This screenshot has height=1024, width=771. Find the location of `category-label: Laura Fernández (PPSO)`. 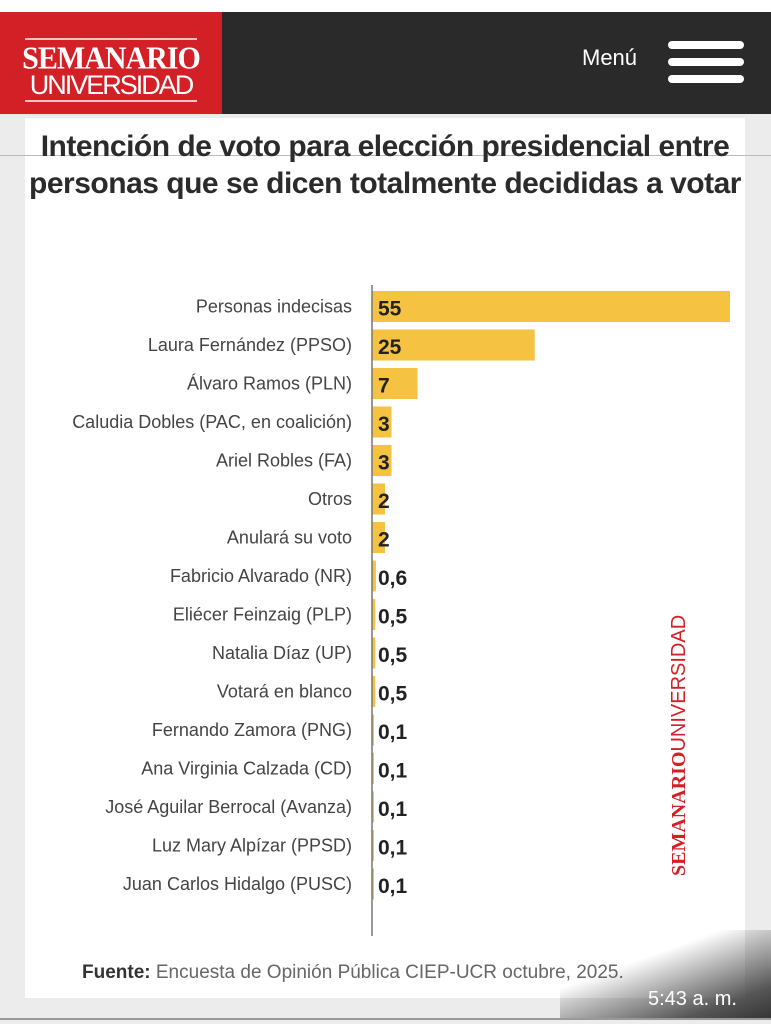

category-label: Laura Fernández (PPSO) is located at coordinates (250, 345).